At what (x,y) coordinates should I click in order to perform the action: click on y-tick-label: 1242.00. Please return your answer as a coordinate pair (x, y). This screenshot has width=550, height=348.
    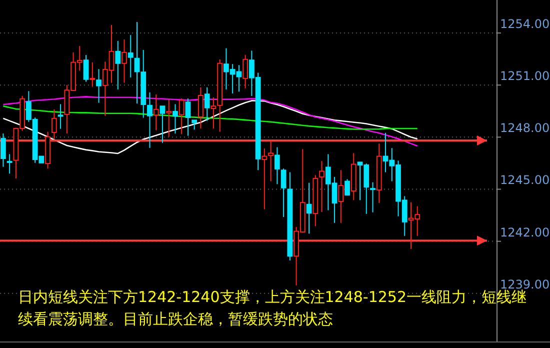
    Looking at the image, I should click on (525, 232).